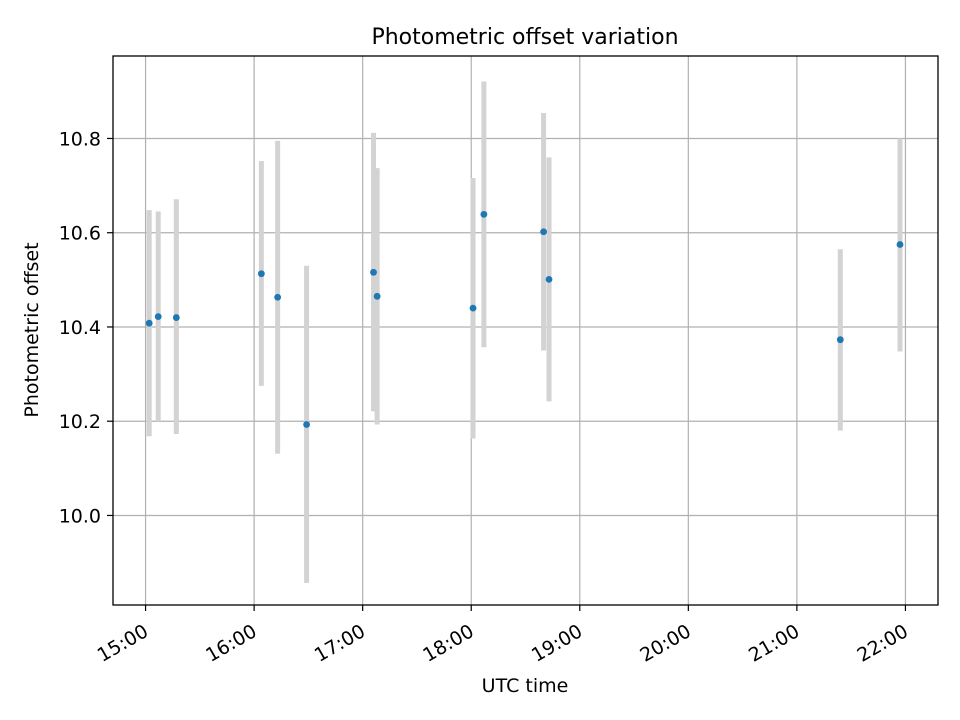  Describe the element at coordinates (80, 328) in the screenshot. I see `y-tick-label: 10.4` at that location.